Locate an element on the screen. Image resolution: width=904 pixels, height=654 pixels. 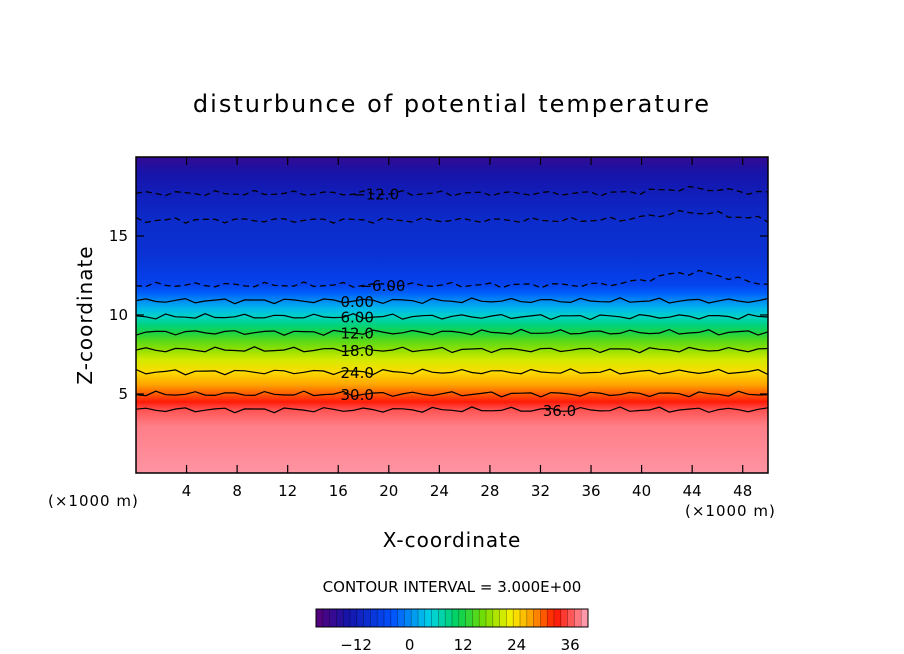
colorbar-frame is located at coordinates (452, 618).